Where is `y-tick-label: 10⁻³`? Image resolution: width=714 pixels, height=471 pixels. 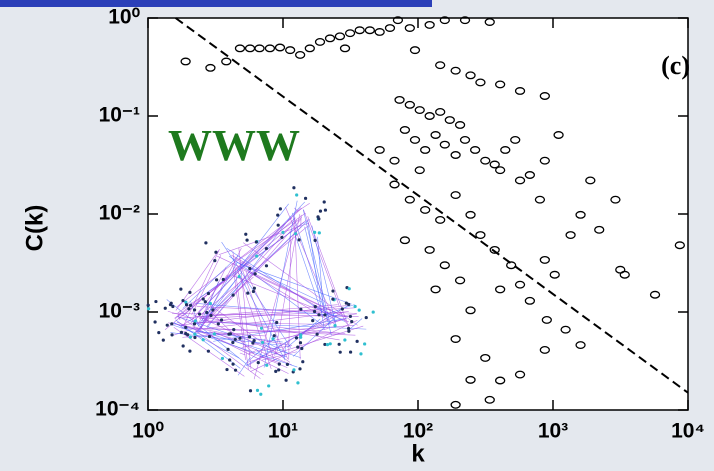
y-tick-label: 10⁻³ is located at coordinates (119, 311).